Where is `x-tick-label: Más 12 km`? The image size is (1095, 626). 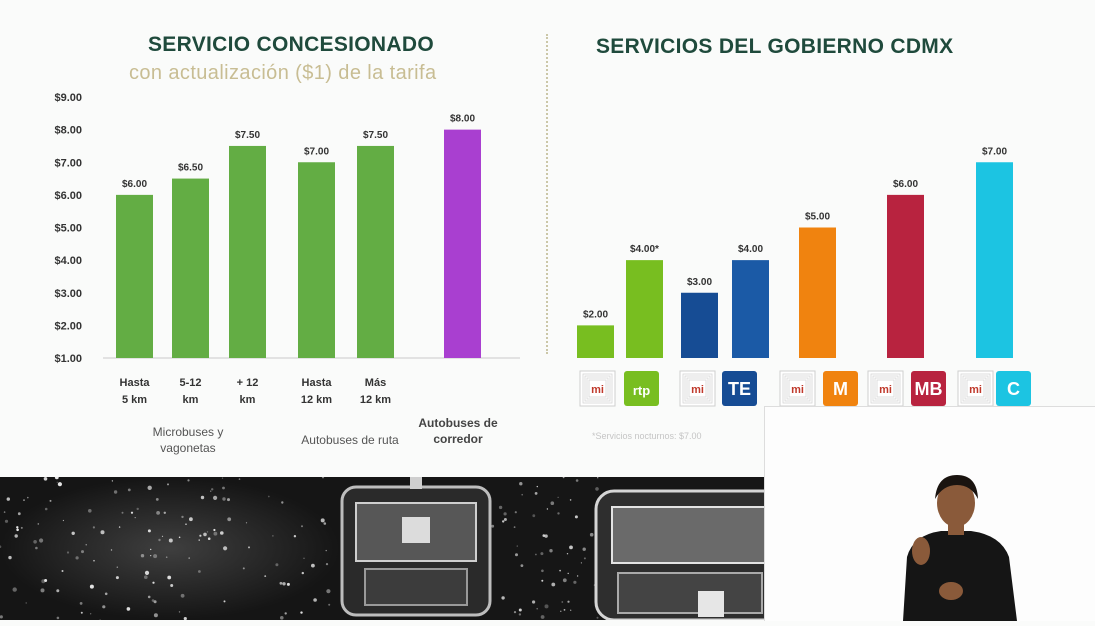
x-tick-label: Más 12 km is located at coordinates (375, 391).